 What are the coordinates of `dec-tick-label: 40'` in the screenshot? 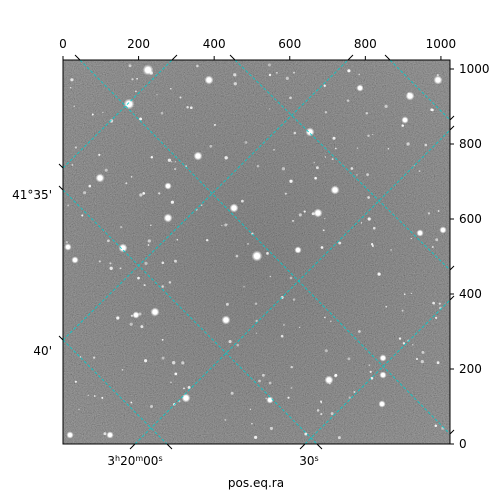 It's located at (42, 351).